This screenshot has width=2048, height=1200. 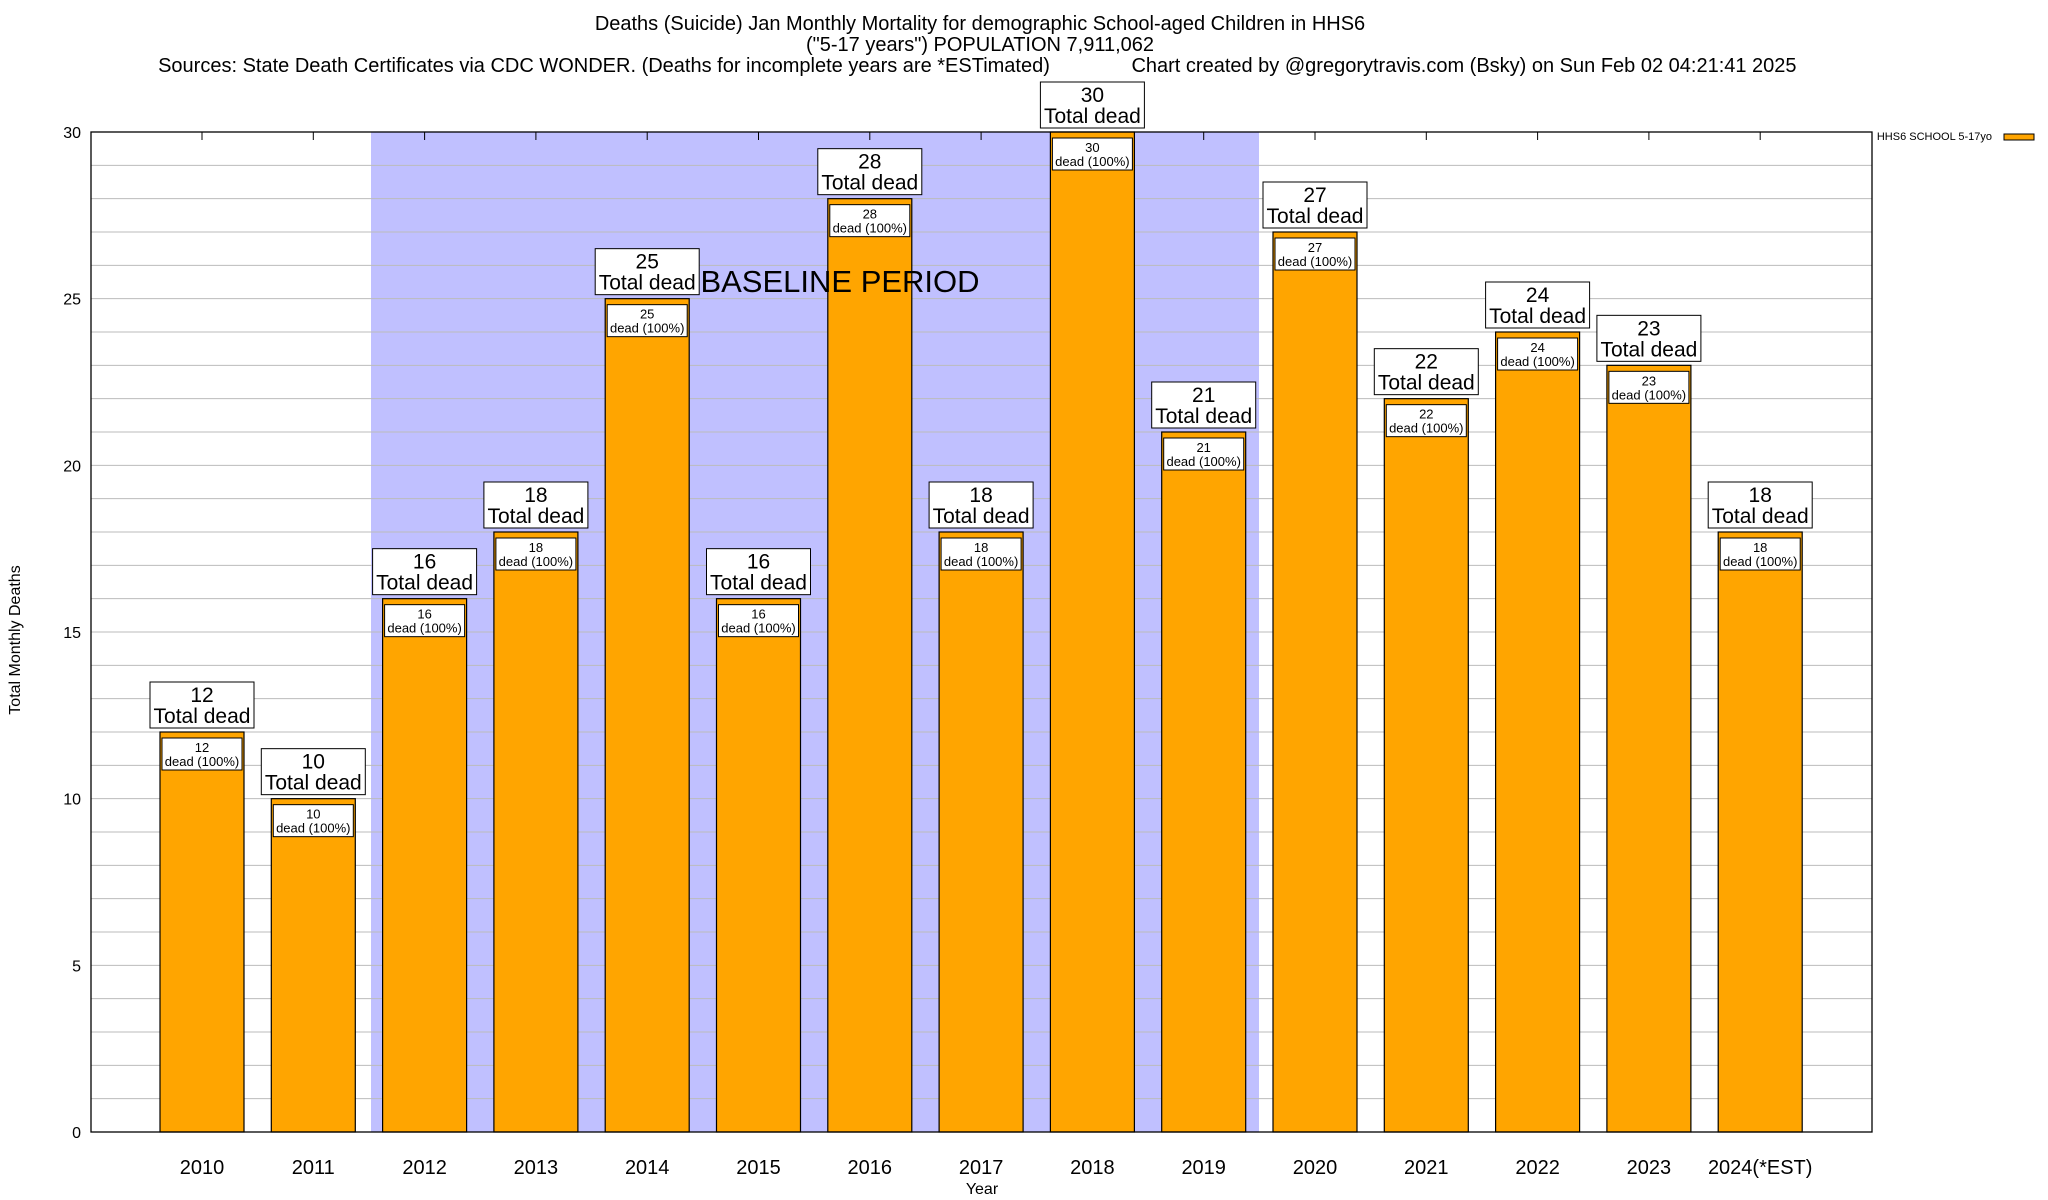 What do you see at coordinates (1426, 362) in the screenshot?
I see `total-value-label: 22` at bounding box center [1426, 362].